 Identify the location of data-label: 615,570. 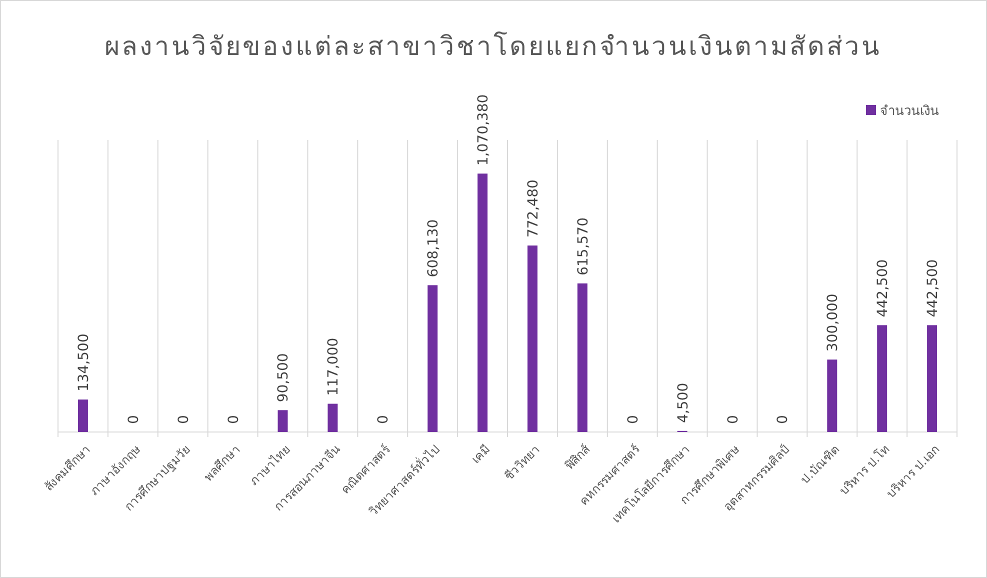
(583, 246).